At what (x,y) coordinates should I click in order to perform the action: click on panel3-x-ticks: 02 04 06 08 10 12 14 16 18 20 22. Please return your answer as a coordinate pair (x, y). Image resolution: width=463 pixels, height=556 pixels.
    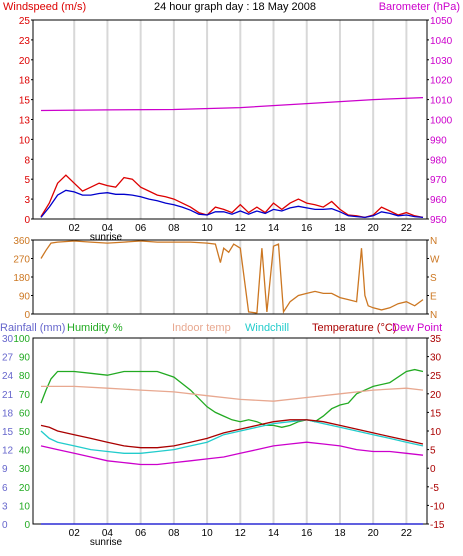
    Looking at the image, I should click on (241, 533).